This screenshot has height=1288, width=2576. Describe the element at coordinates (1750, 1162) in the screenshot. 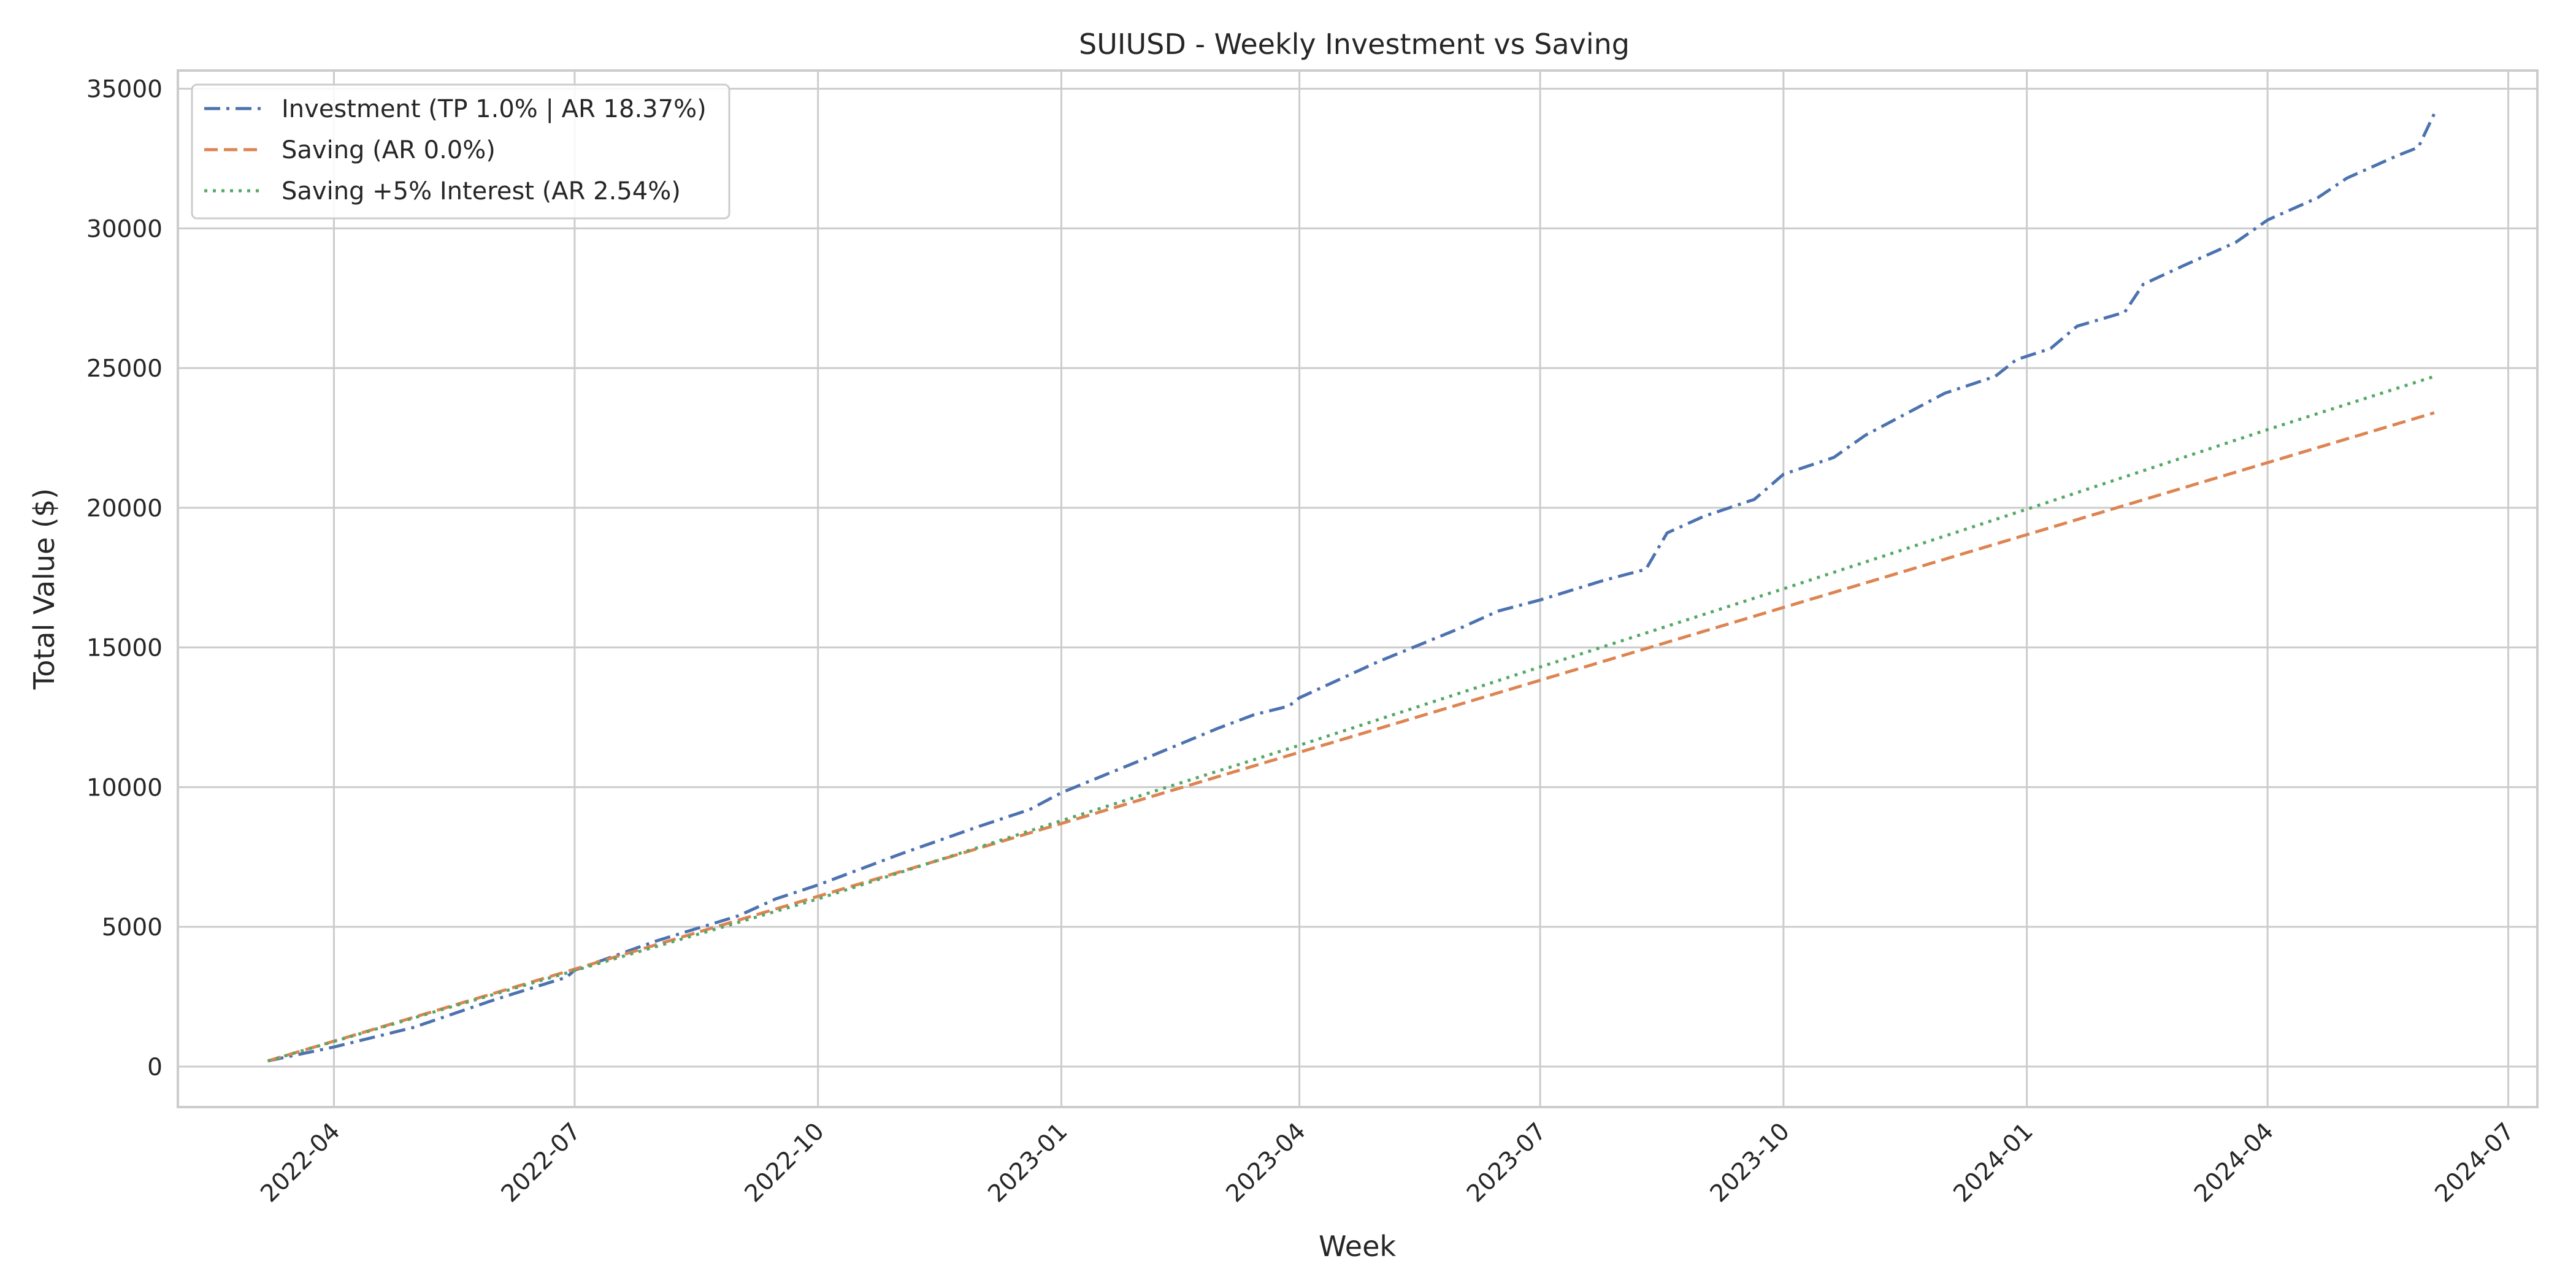

I see `x-tick-label: 2023-10` at that location.